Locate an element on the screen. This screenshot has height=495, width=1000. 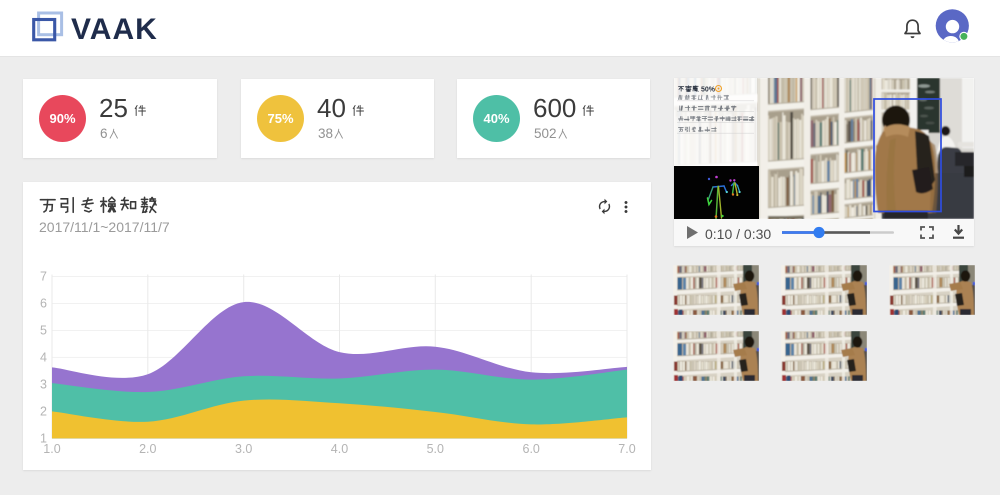
svg-text: 4 is located at coordinates (43, 357).